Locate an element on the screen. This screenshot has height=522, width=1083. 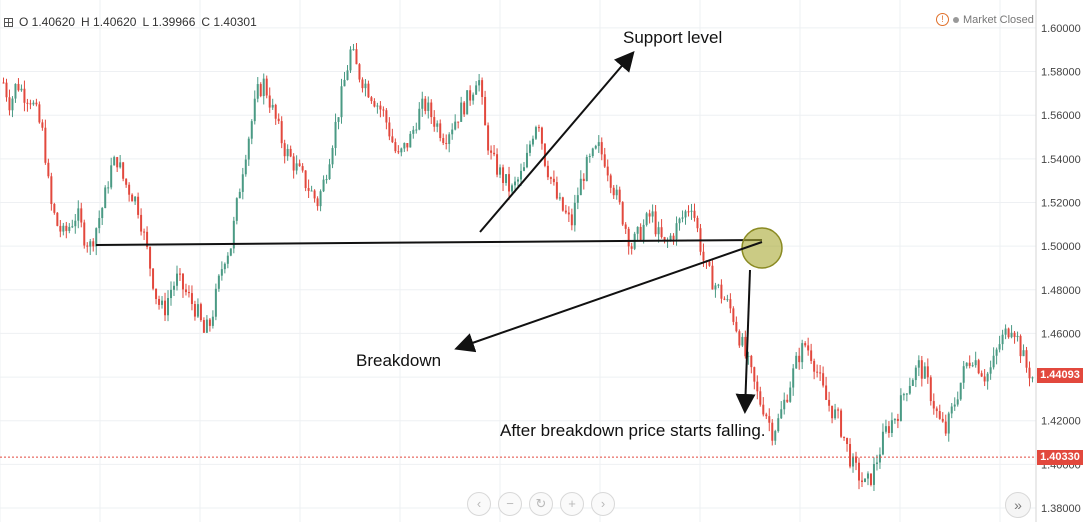
zoom-in-button: + is located at coordinates (572, 504).